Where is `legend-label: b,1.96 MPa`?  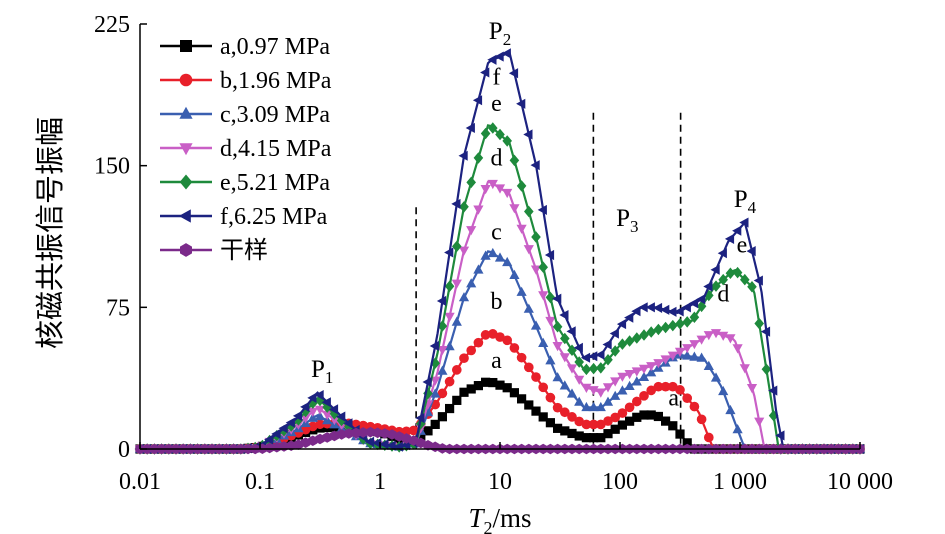 legend-label: b,1.96 MPa is located at coordinates (276, 81).